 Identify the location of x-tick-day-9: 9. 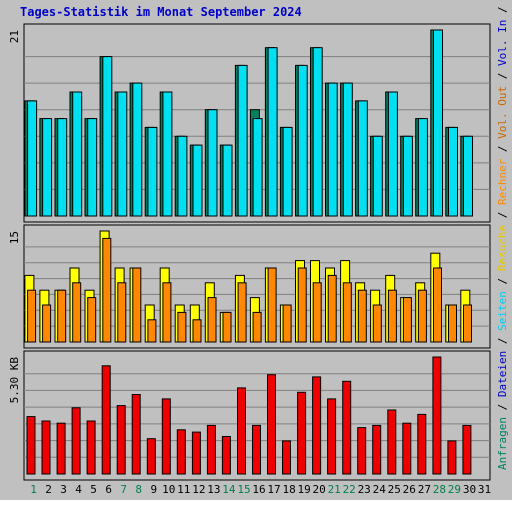
(153, 489).